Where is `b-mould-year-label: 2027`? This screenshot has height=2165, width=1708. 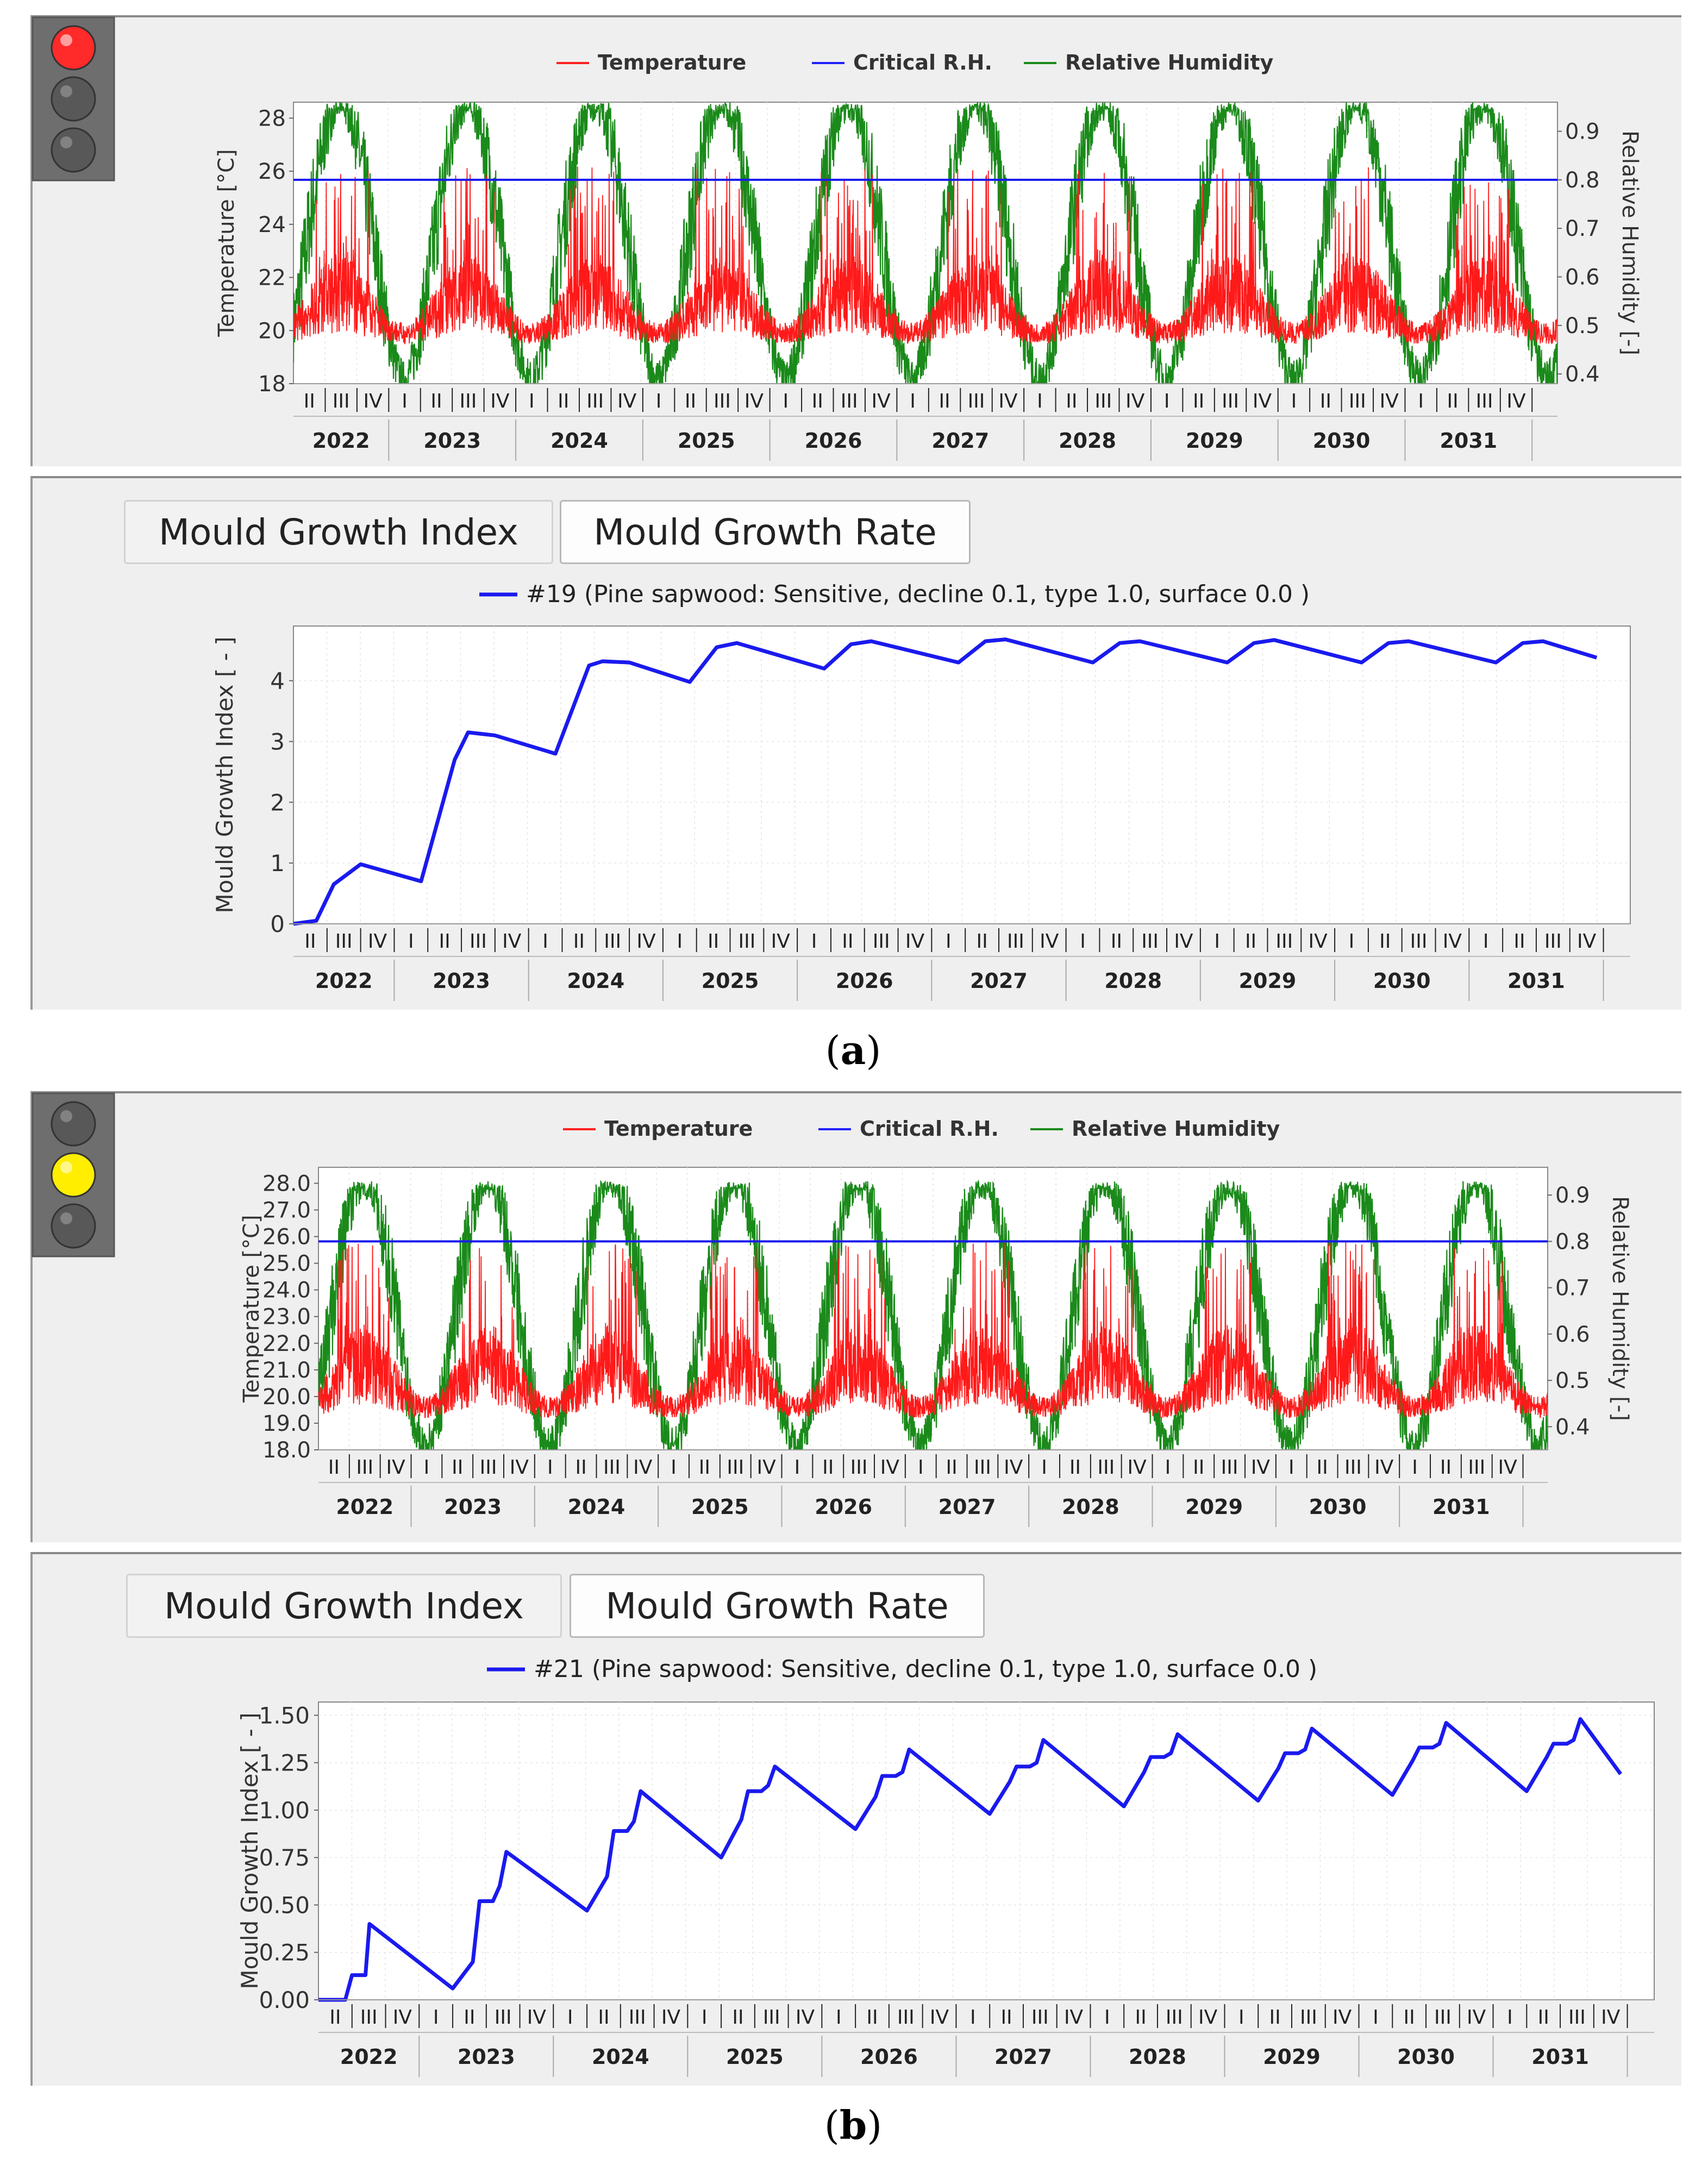
b-mould-year-label: 2027 is located at coordinates (1023, 2057).